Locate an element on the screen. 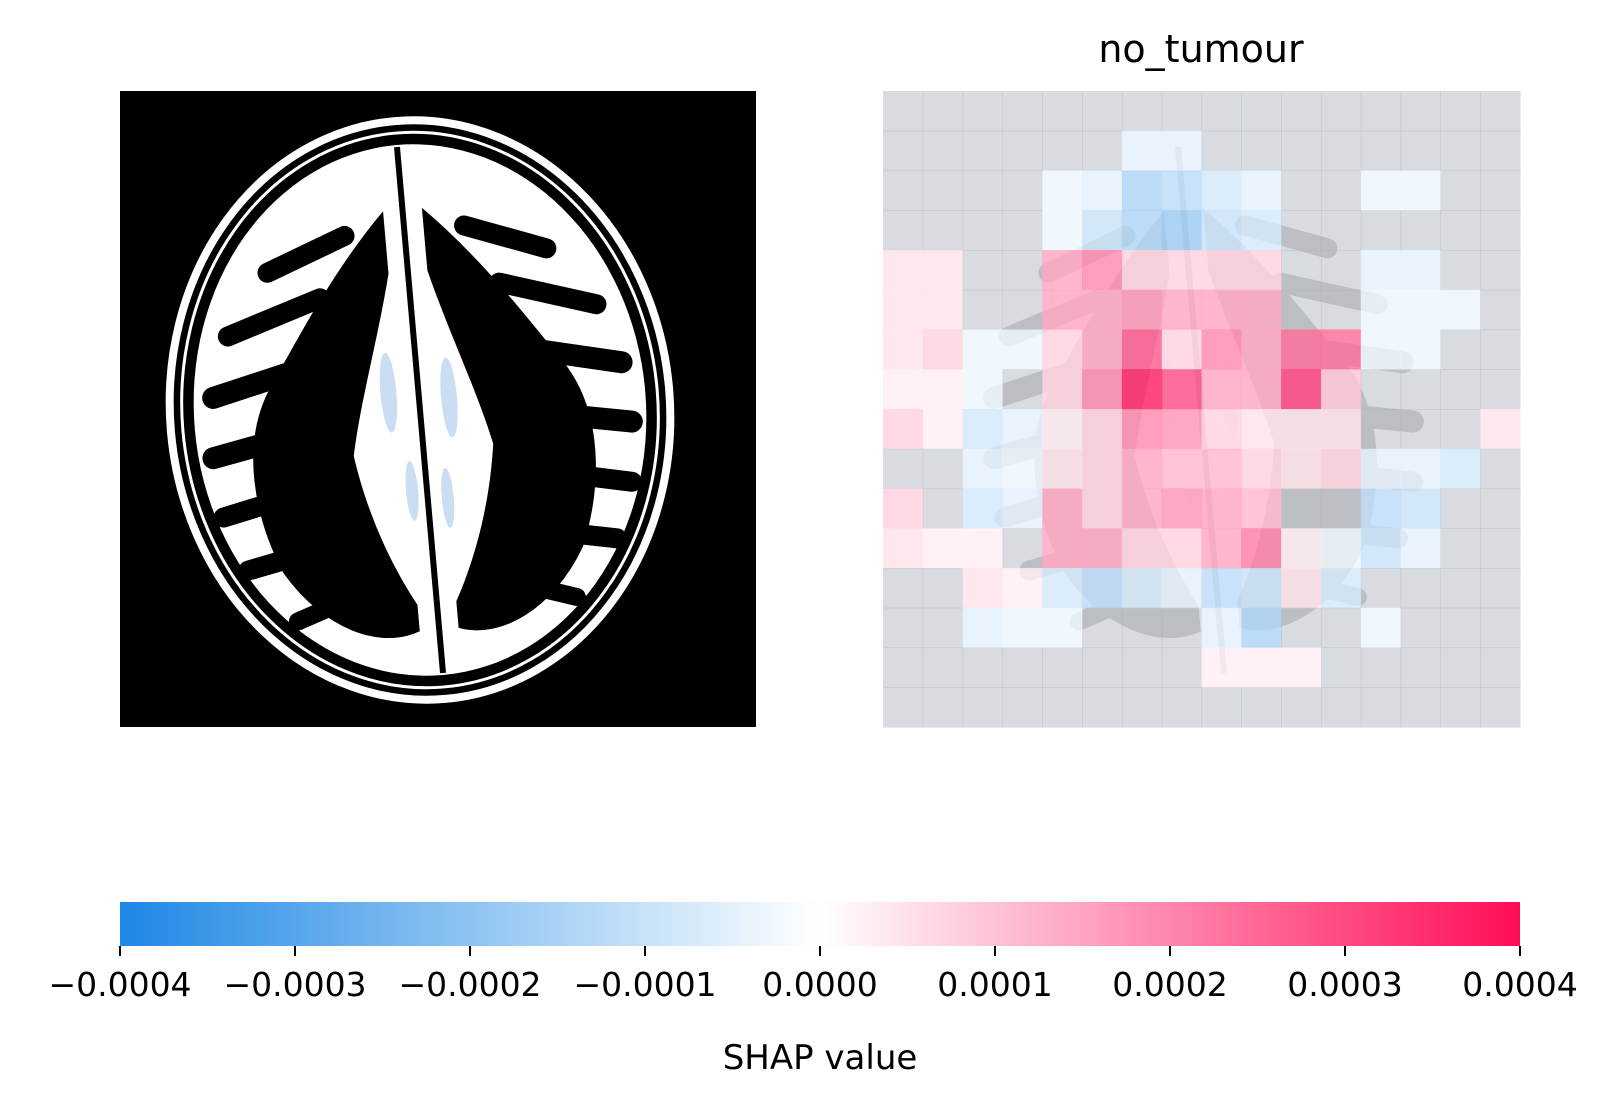 Image resolution: width=1615 pixels, height=1104 pixels. colorbar-tick-label: 0.0000 is located at coordinates (819, 984).